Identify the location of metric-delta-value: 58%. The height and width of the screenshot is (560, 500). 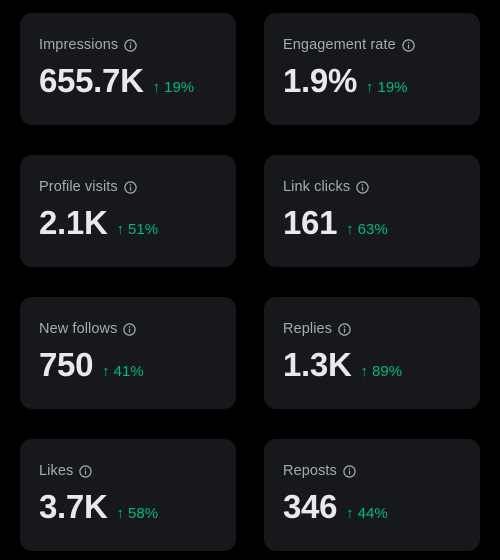
(143, 513).